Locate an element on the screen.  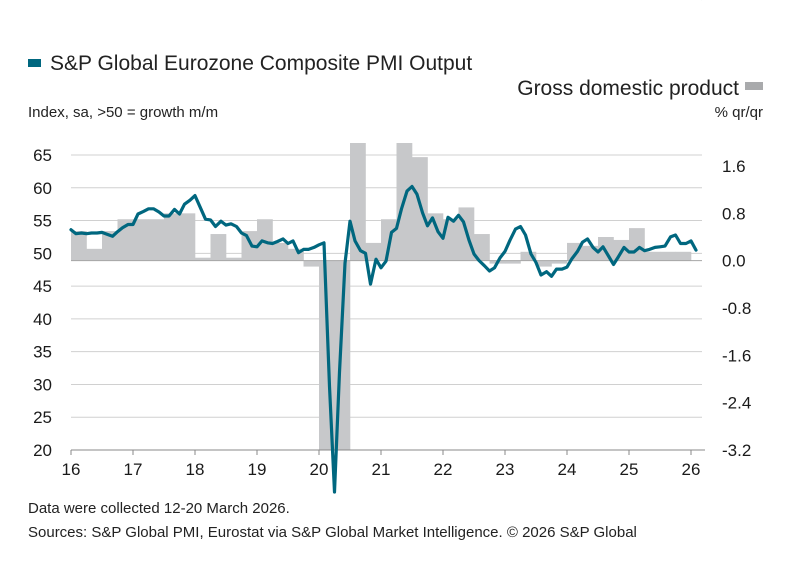
gdp-bar-2019Q1 is located at coordinates (265, 240).